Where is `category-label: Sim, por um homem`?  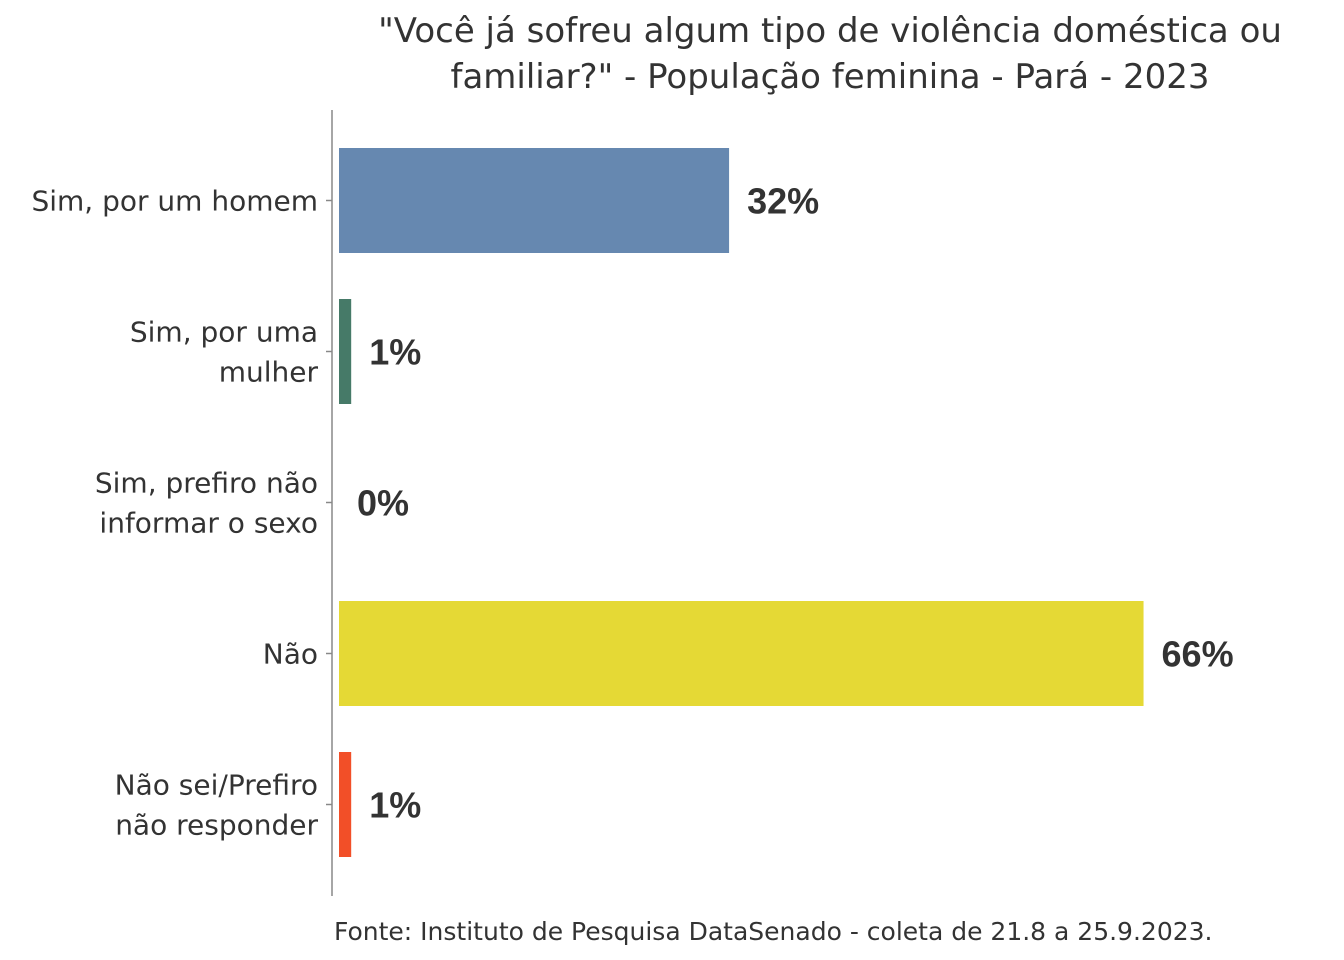
category-label: Sim, por um homem is located at coordinates (174, 201).